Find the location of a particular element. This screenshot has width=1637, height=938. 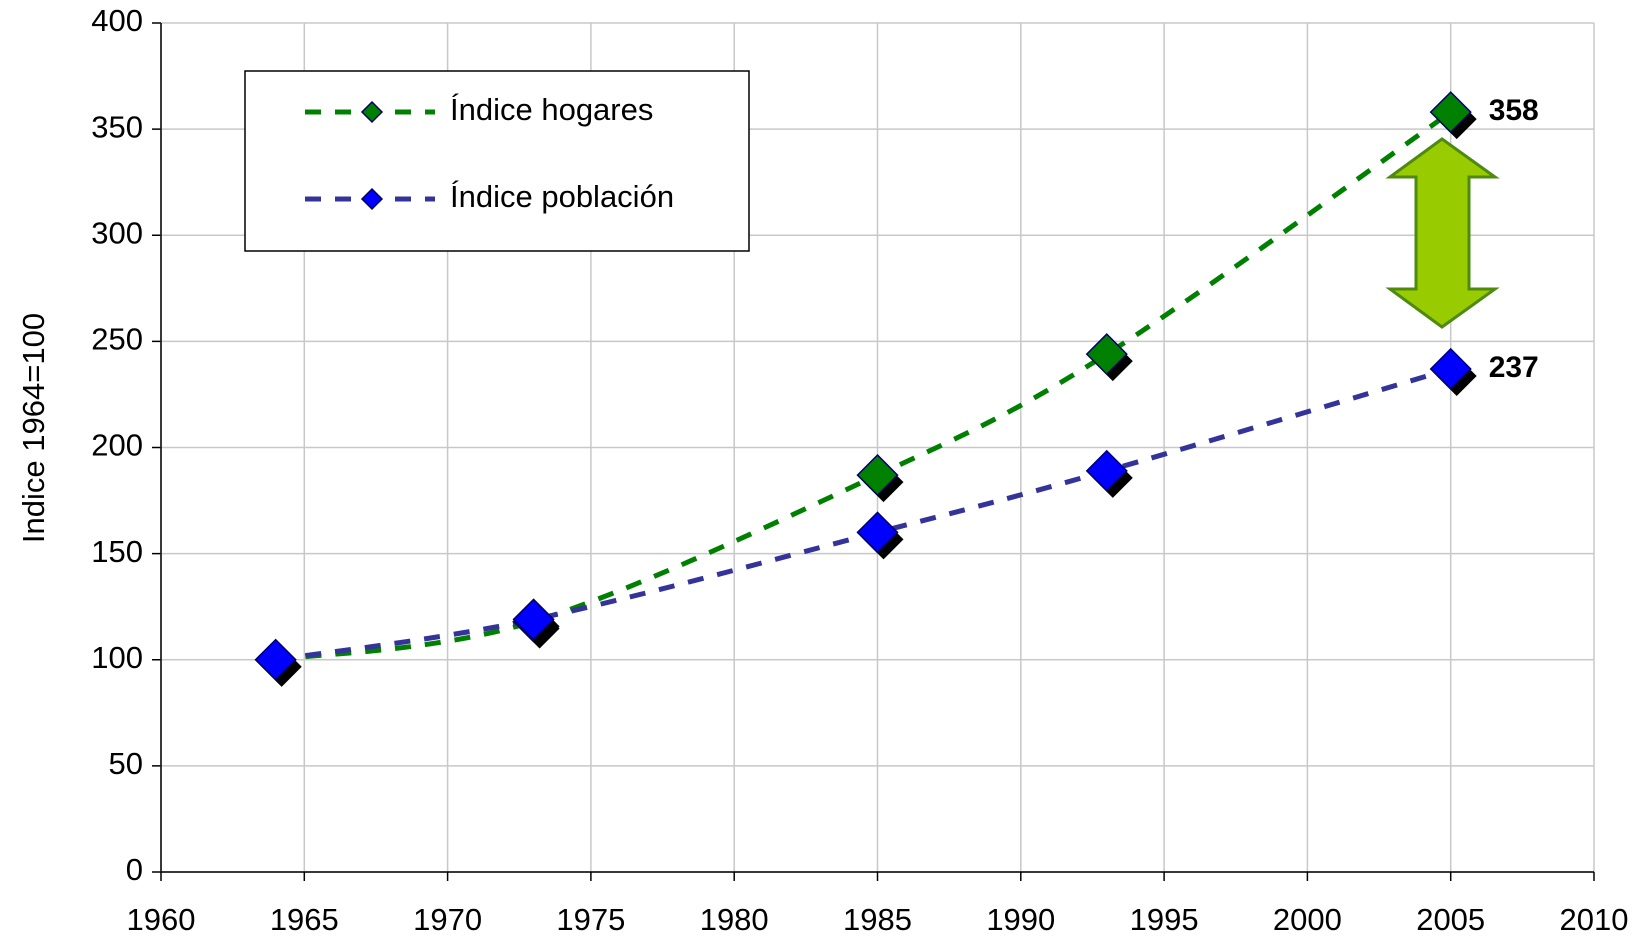

legend-label: Índice hogares is located at coordinates (551, 109).